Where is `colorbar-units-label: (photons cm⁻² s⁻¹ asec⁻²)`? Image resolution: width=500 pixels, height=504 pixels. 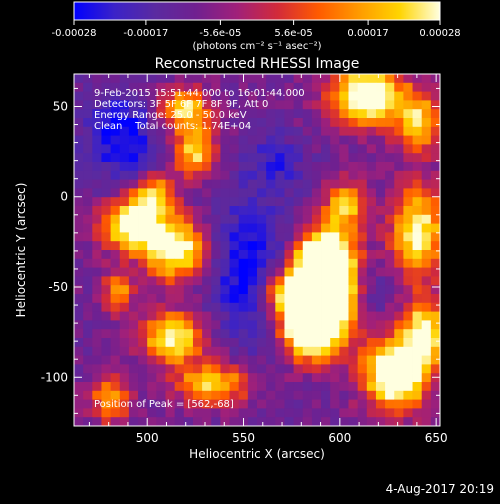 colorbar-units-label: (photons cm⁻² s⁻¹ asec⁻²) is located at coordinates (256, 46).